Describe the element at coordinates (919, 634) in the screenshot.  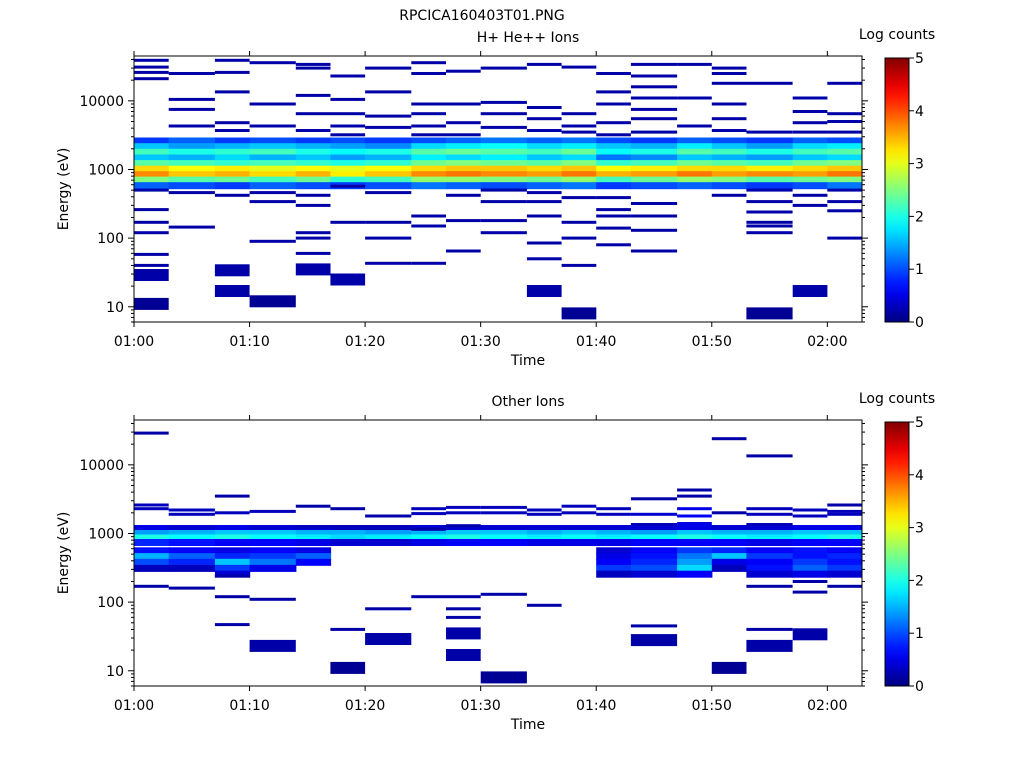
I see `colorbar-tick-label: 1` at that location.